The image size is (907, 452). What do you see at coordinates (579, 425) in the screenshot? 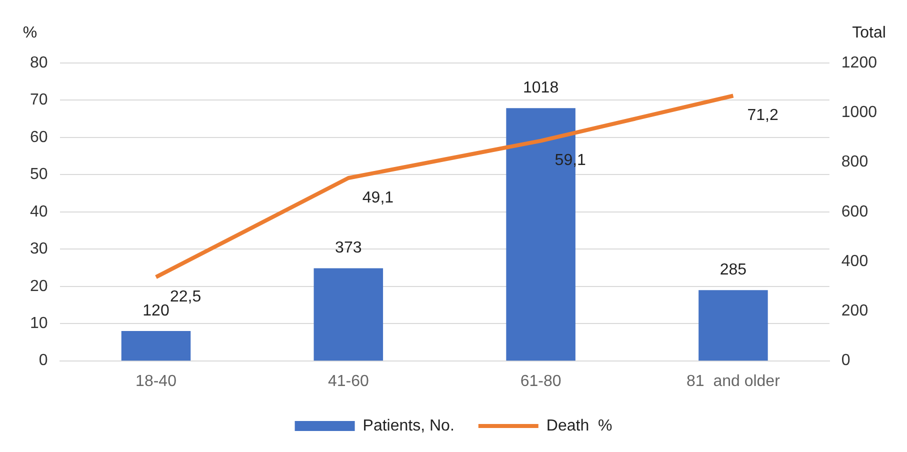
I see `legend-label: Death %` at bounding box center [579, 425].